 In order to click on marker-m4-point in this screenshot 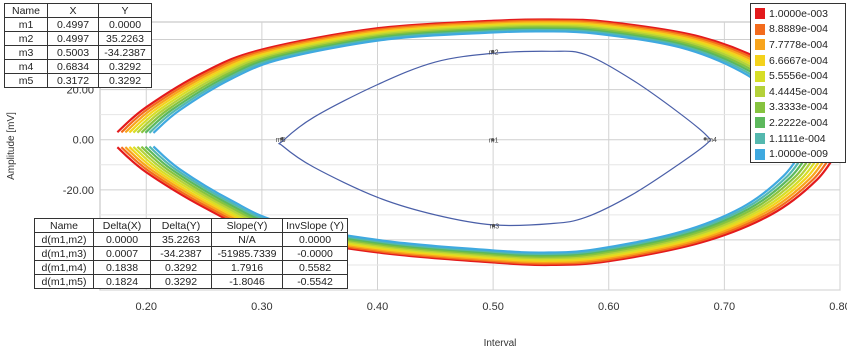, I will do `click(705, 139)`.